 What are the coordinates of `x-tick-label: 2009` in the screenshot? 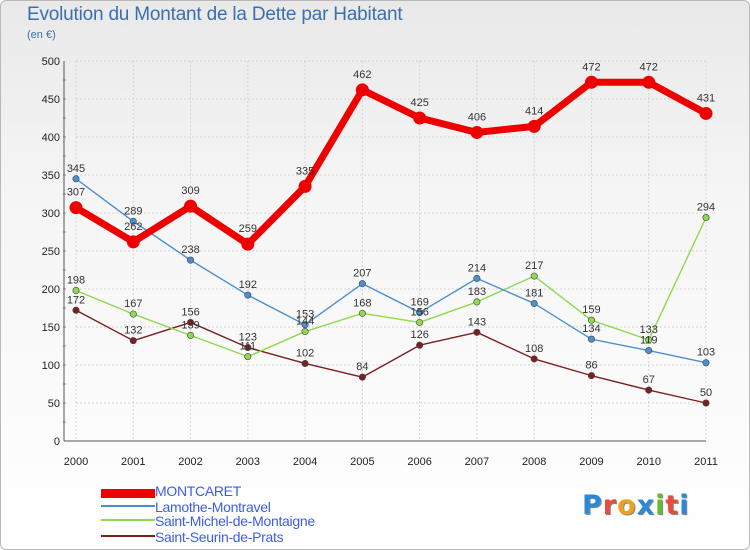 It's located at (591, 462).